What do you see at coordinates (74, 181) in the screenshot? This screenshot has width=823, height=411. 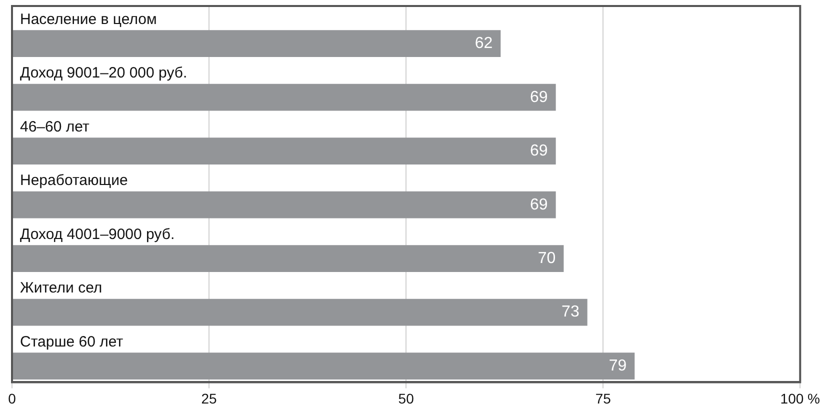 I see `y-tick-label: Неработающие` at bounding box center [74, 181].